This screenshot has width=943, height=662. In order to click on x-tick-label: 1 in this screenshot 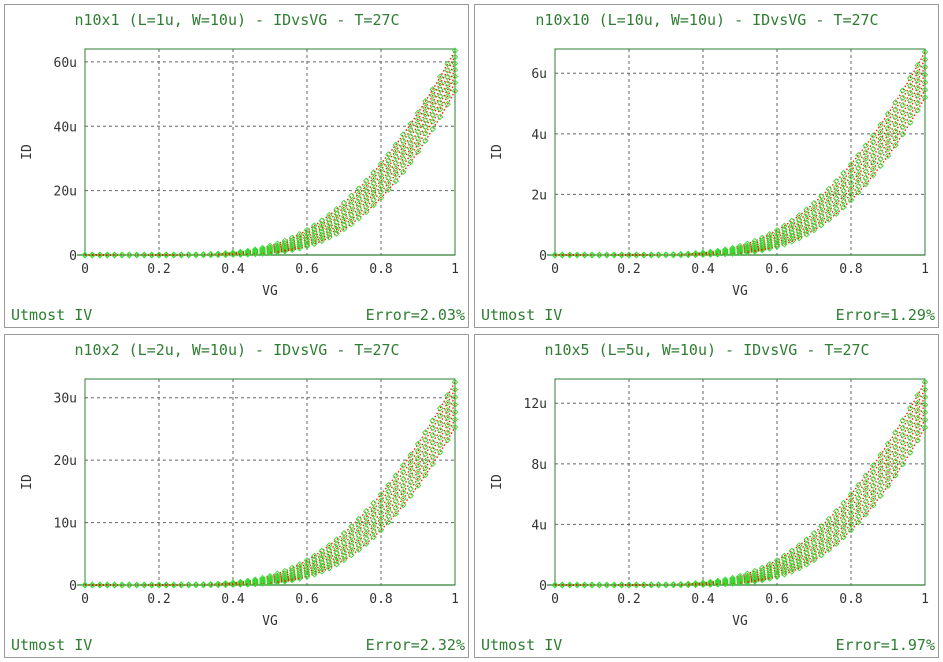, I will do `click(925, 599)`.